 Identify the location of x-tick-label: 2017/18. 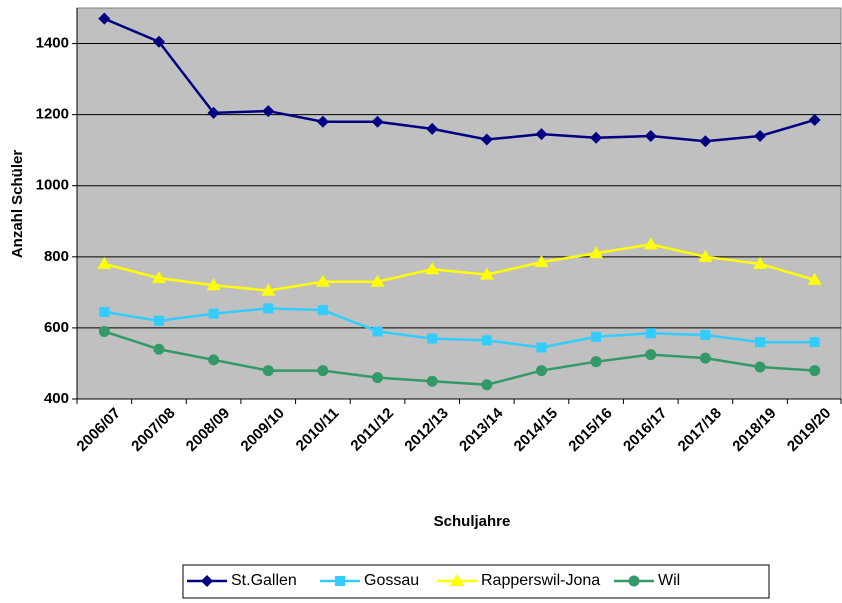
(700, 430).